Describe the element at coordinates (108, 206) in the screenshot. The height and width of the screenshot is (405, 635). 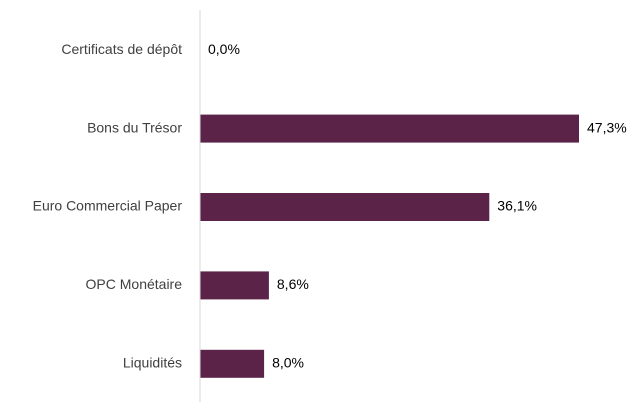
I see `category-label: Euro Commercial Paper` at that location.